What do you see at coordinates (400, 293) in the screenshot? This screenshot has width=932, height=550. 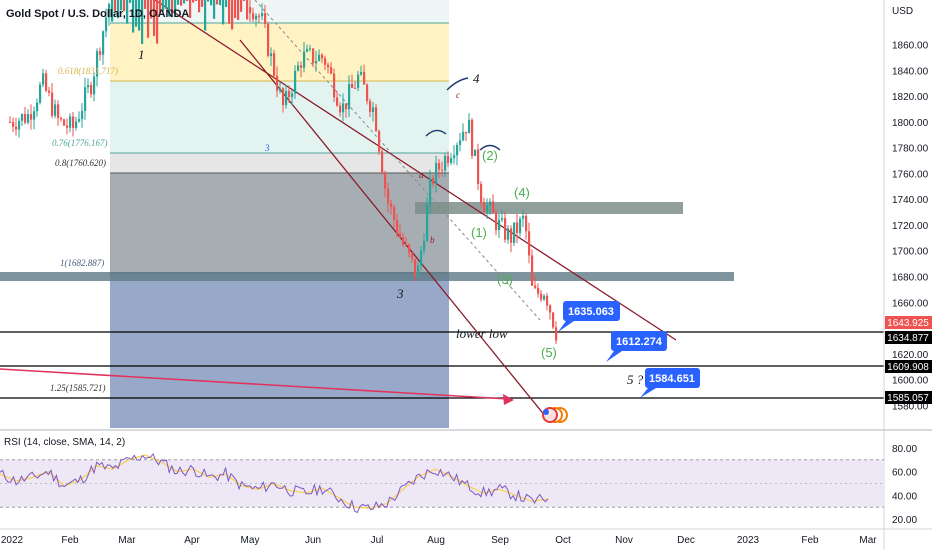 I see `wave-3: 3` at bounding box center [400, 293].